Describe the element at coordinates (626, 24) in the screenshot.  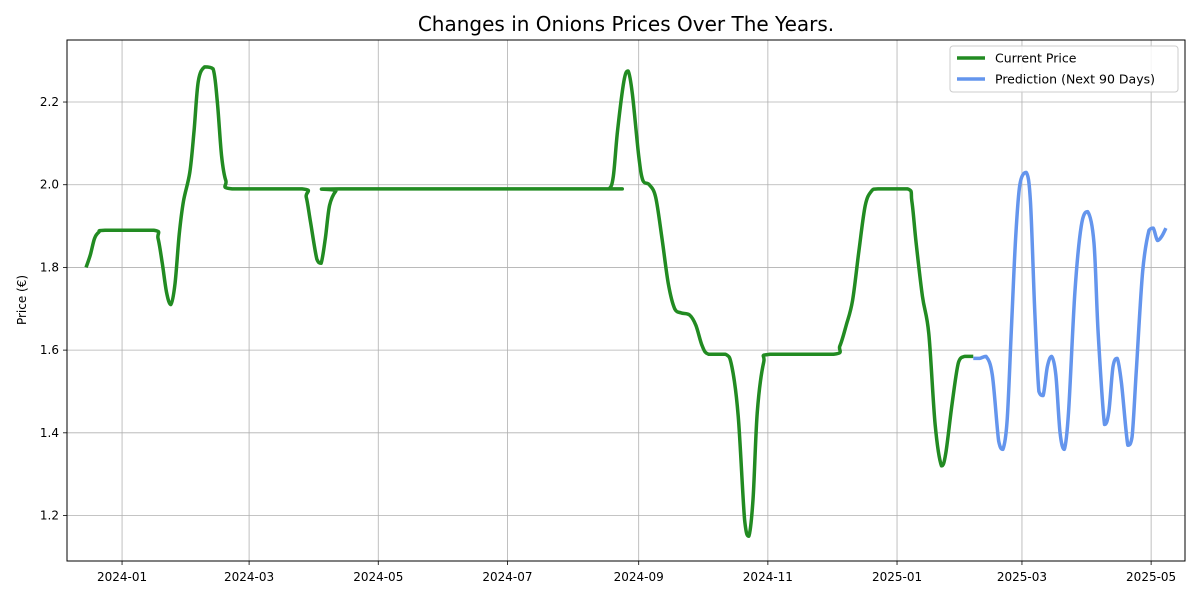
I see `chart-title: Changes in Onions Prices Over The Years.` at that location.